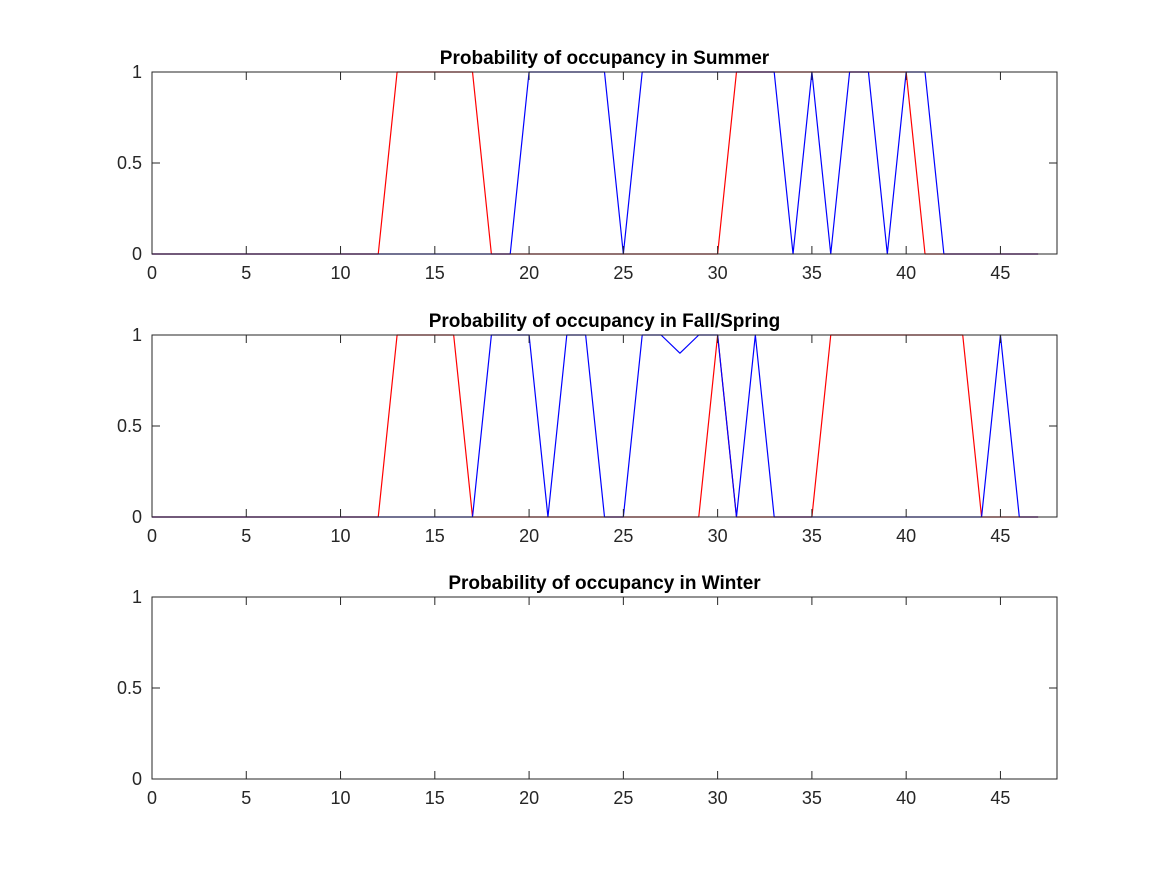 The width and height of the screenshot is (1167, 875). I want to click on chart-title: Probability of occupancy in Winter, so click(604, 583).